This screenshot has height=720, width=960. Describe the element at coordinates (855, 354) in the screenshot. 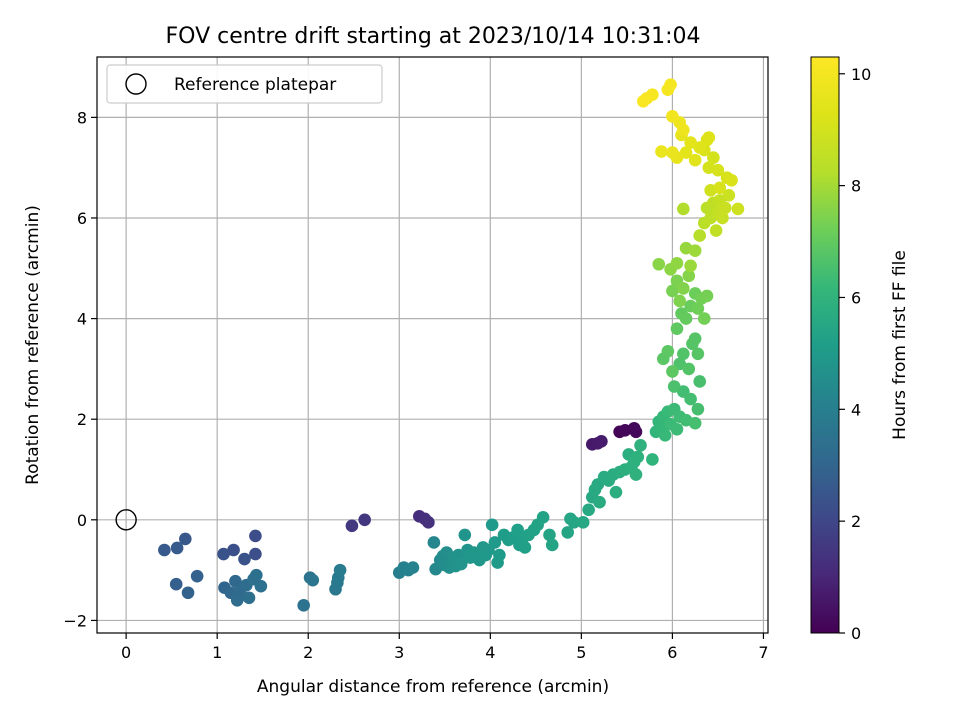

I see `colorbar-ticks: 0 2 4 6 8 10` at that location.